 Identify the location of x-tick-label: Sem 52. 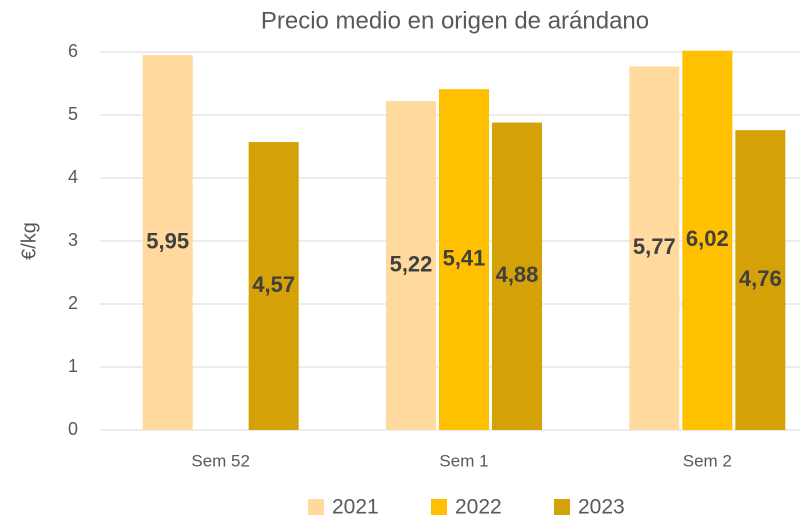
(220, 460).